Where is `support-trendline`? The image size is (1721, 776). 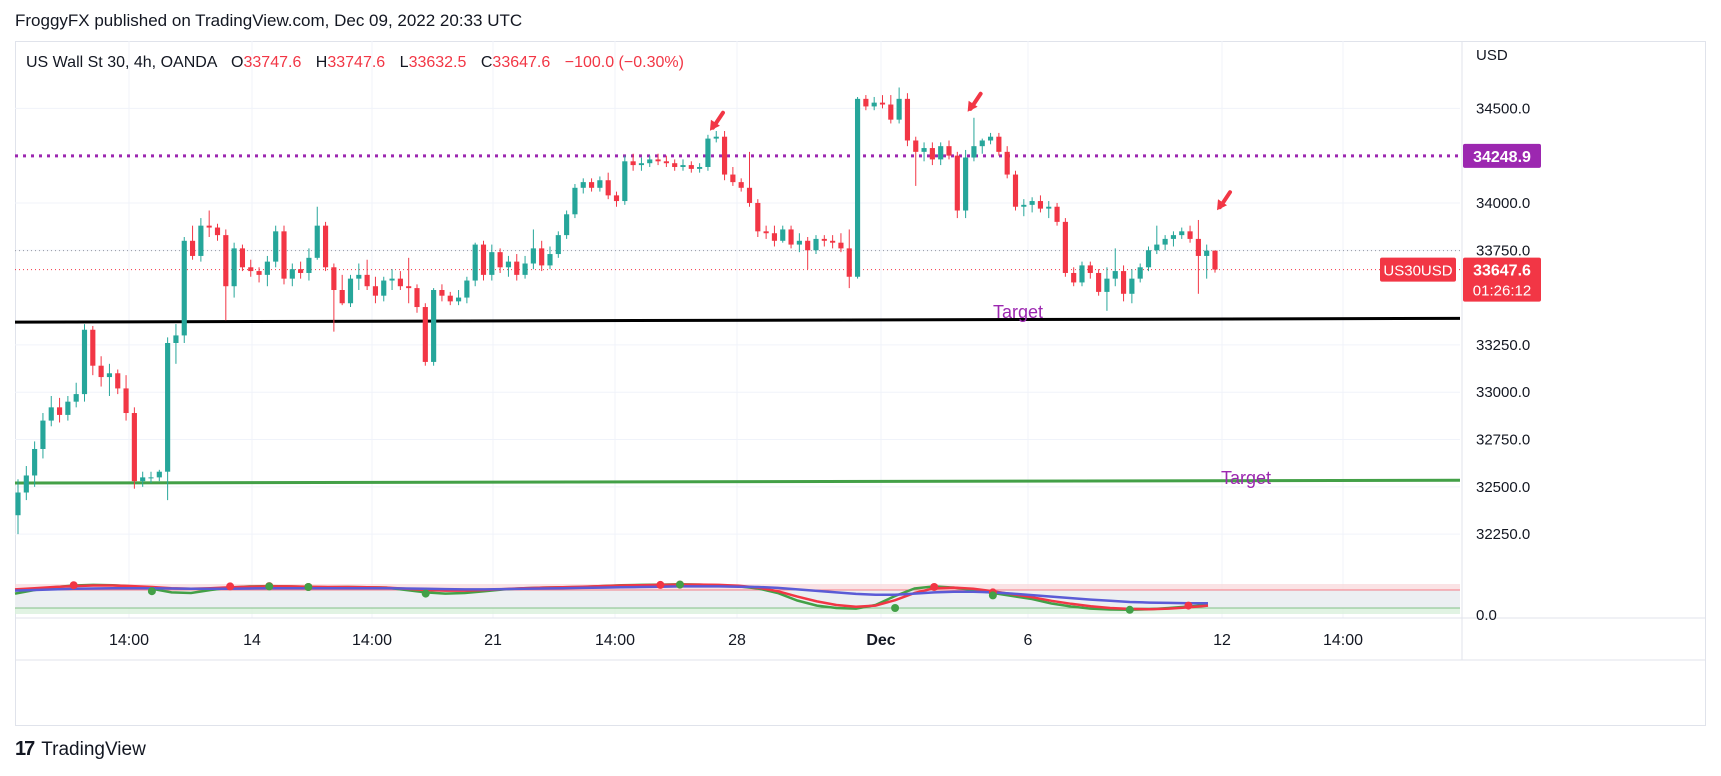
support-trendline is located at coordinates (737, 481).